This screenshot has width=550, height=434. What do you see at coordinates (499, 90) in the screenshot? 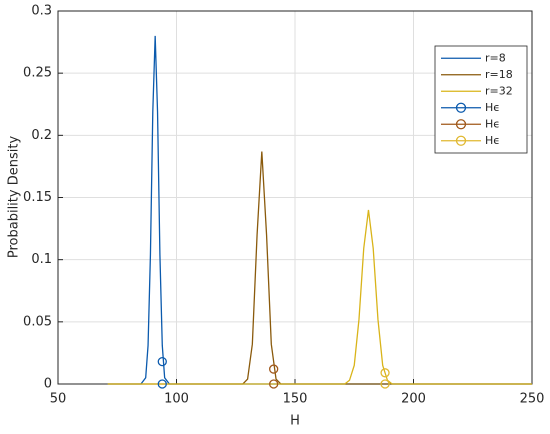
I see `legend-label: r=32` at bounding box center [499, 90].